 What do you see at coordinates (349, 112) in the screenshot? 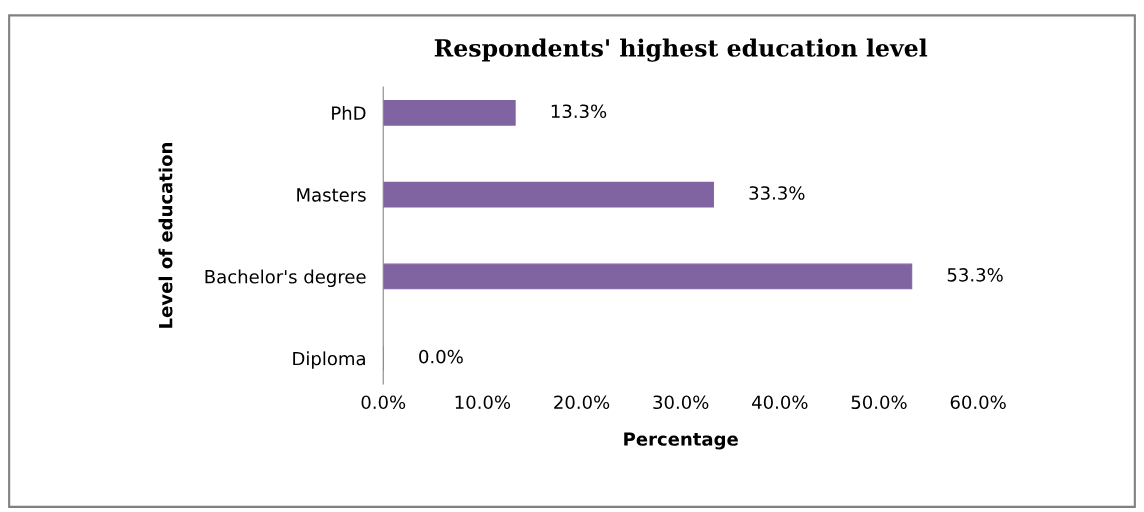
I see `y-tick-label: PhD` at bounding box center [349, 112].